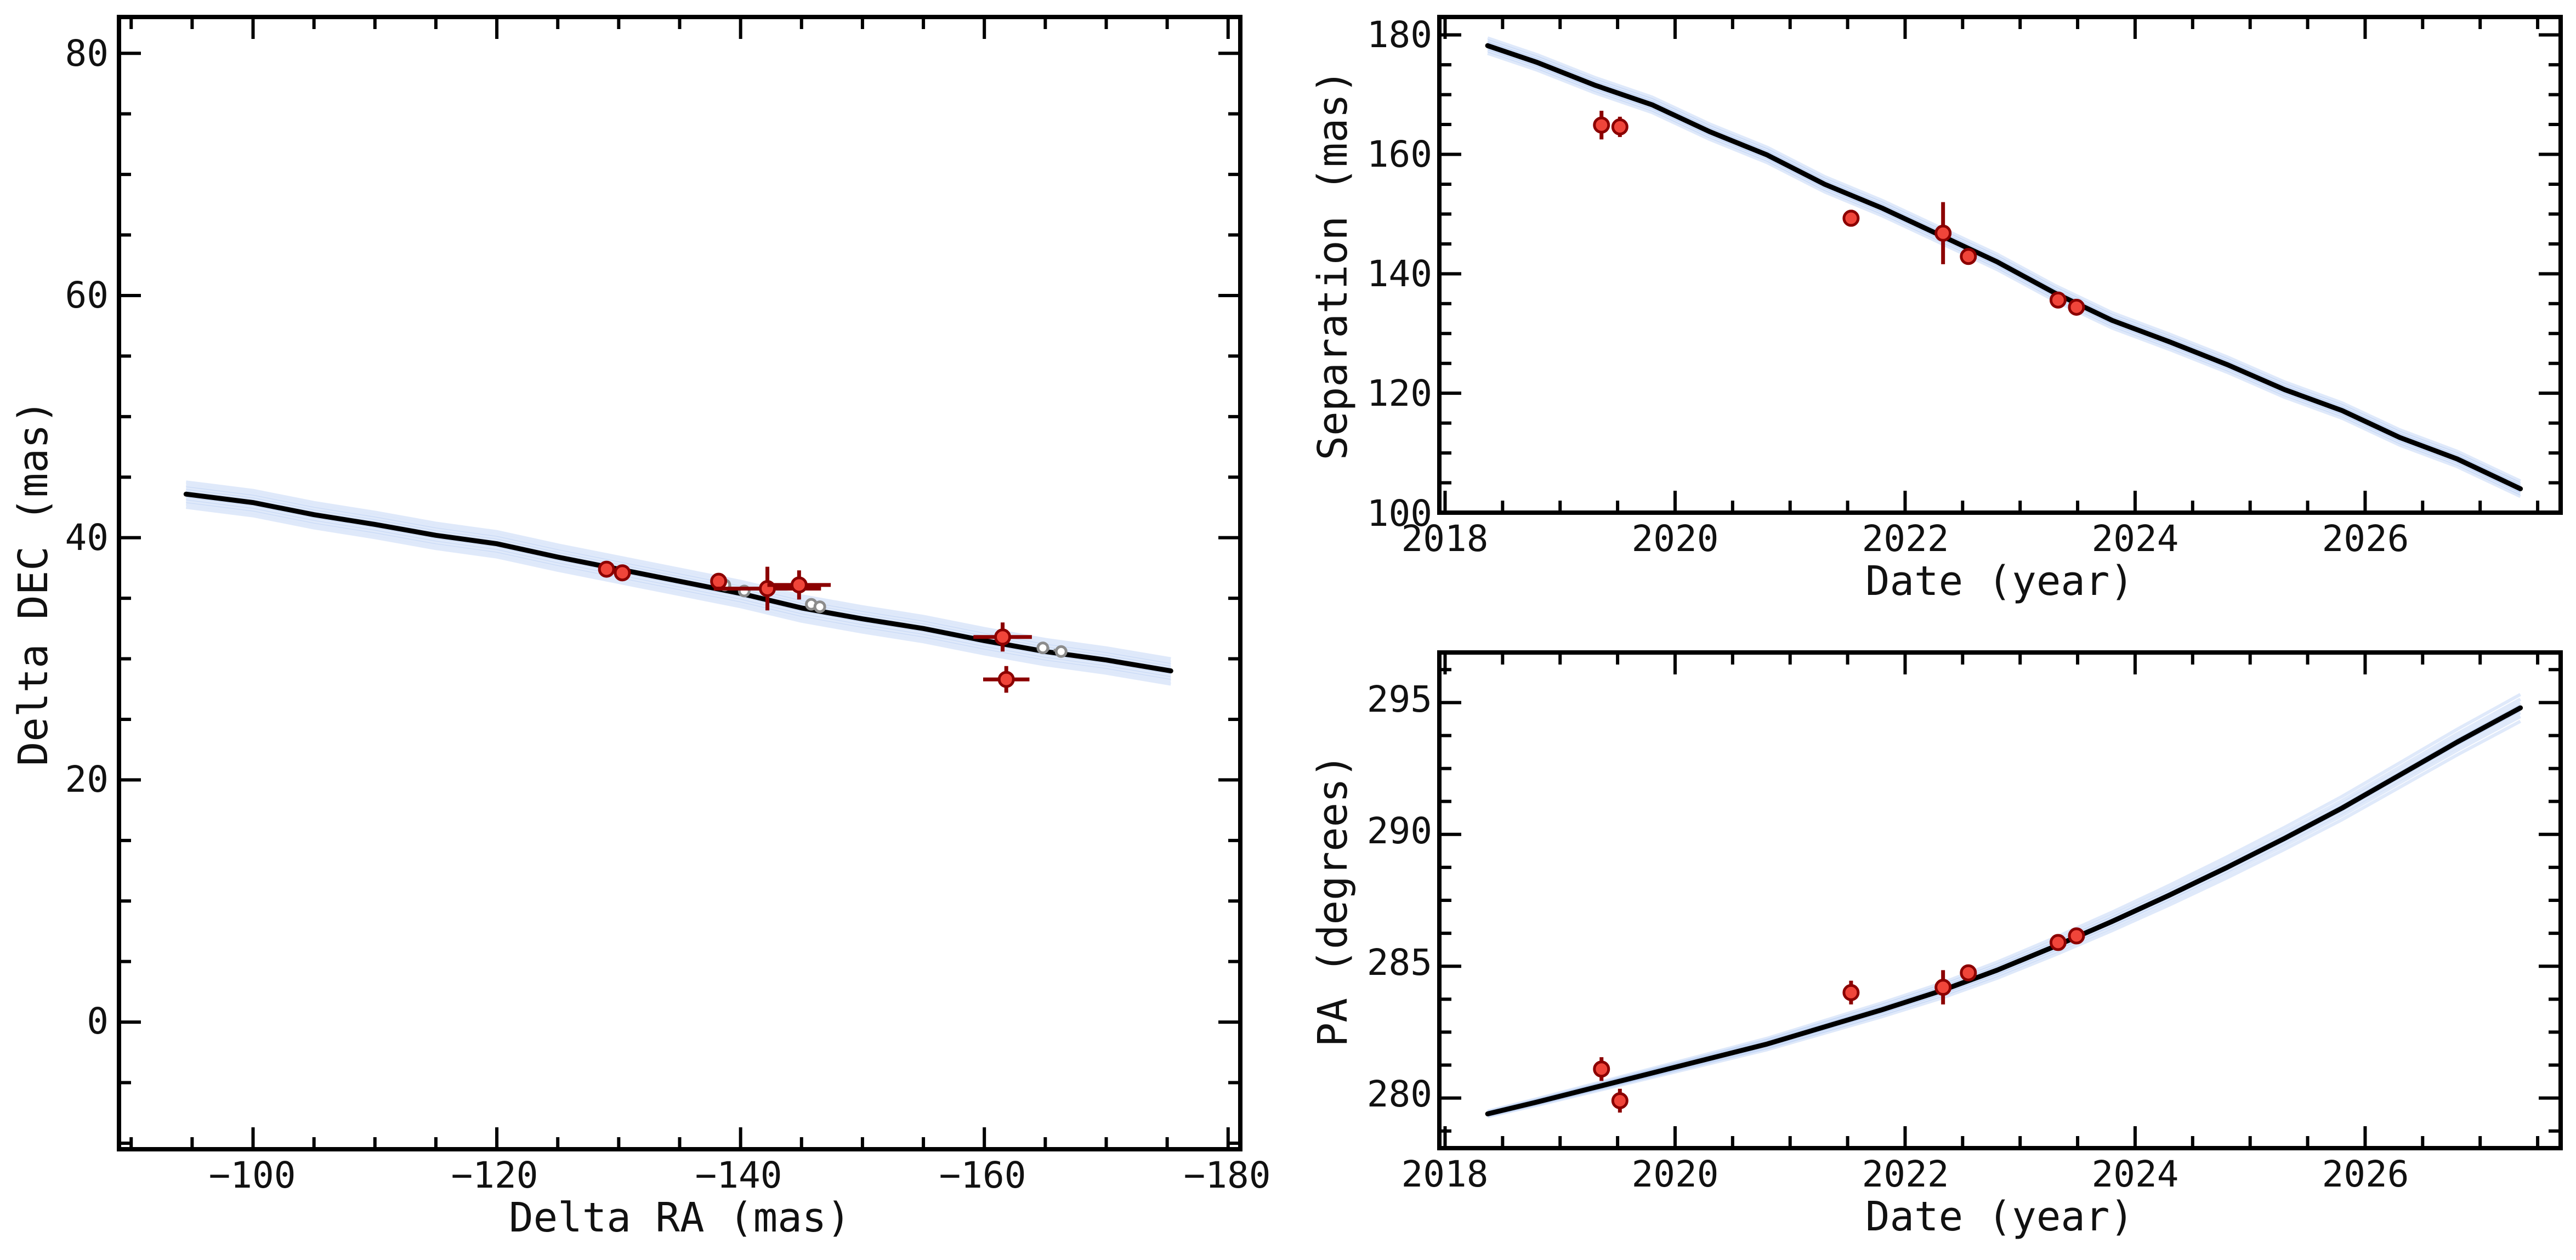 This screenshot has width=2576, height=1260. Describe the element at coordinates (87, 53) in the screenshot. I see `y-tick-label: 80` at that location.